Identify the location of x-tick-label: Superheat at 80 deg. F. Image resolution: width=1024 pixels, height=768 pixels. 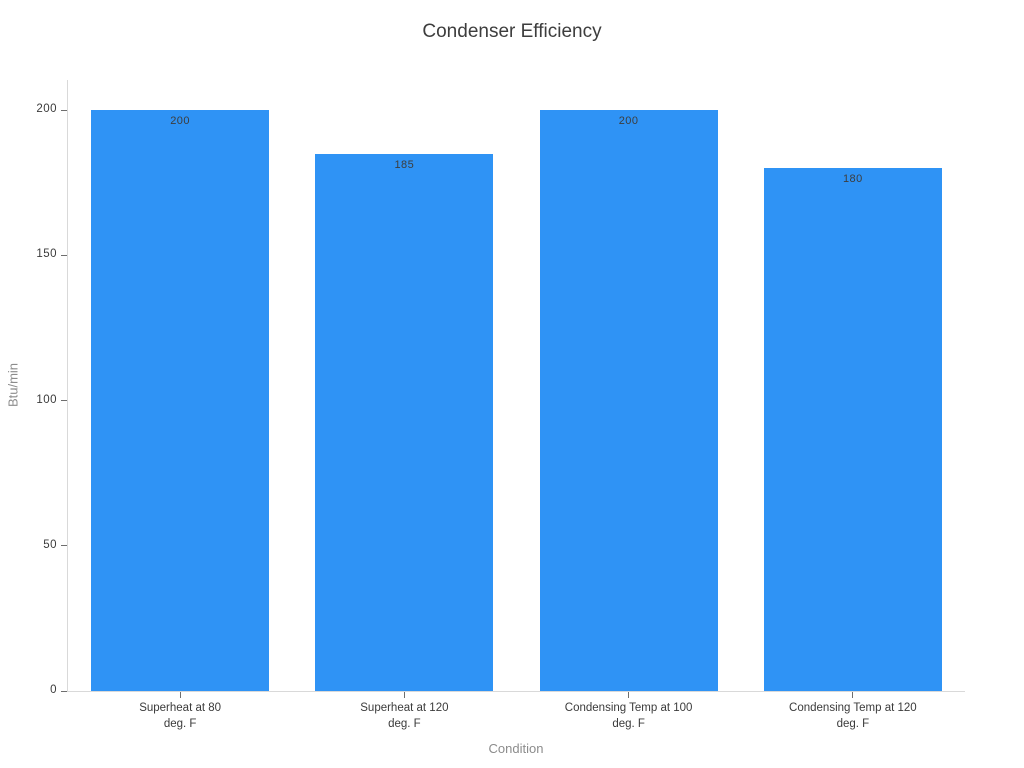
(180, 716).